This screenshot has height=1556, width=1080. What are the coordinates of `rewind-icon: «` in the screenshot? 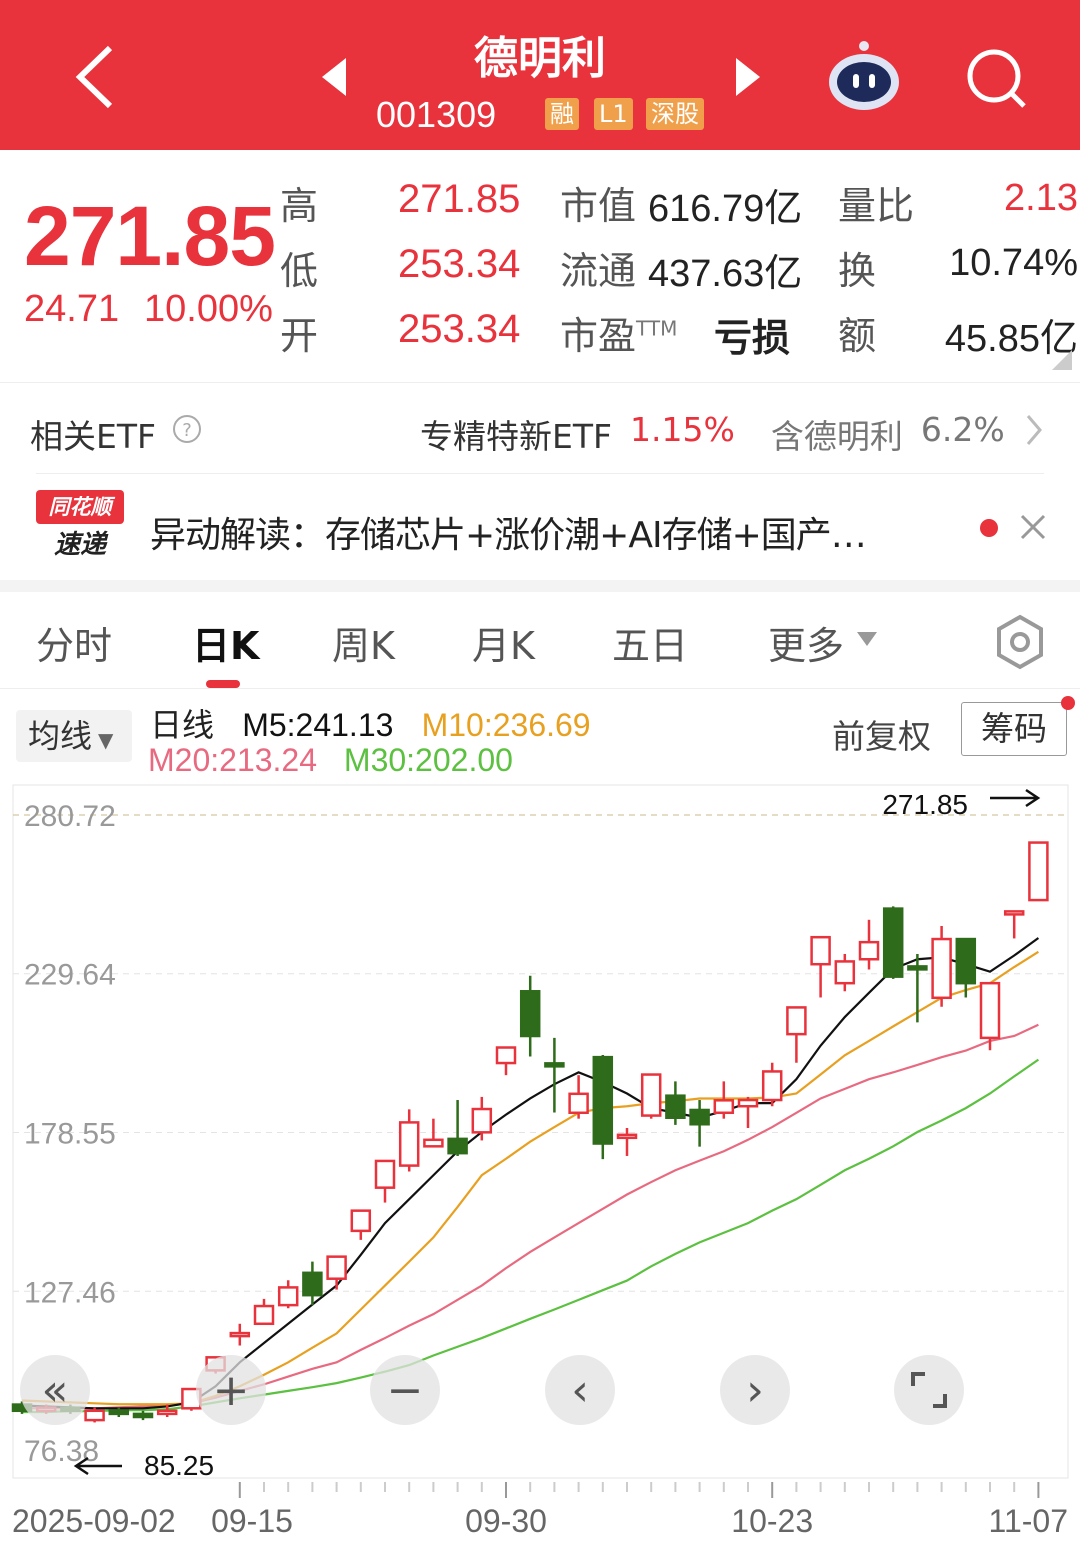 It's located at (55, 1390).